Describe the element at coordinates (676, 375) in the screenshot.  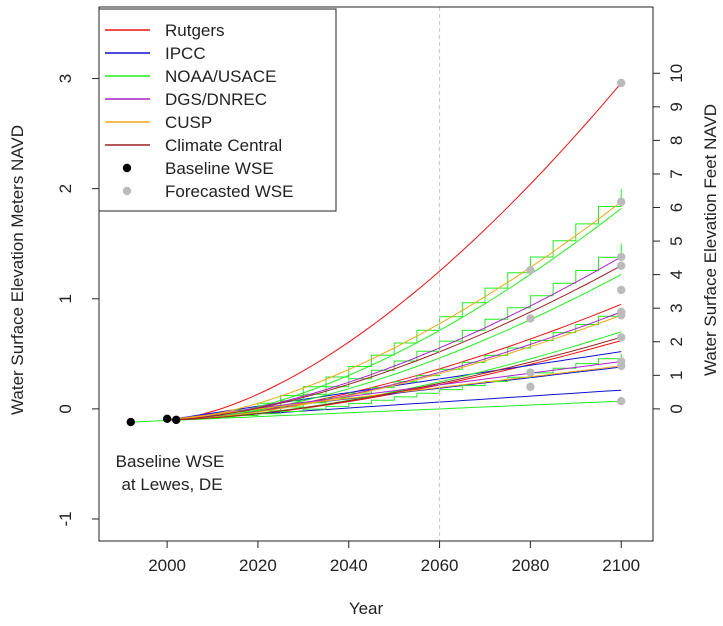
I see `y2-tick-label-1: 1` at that location.